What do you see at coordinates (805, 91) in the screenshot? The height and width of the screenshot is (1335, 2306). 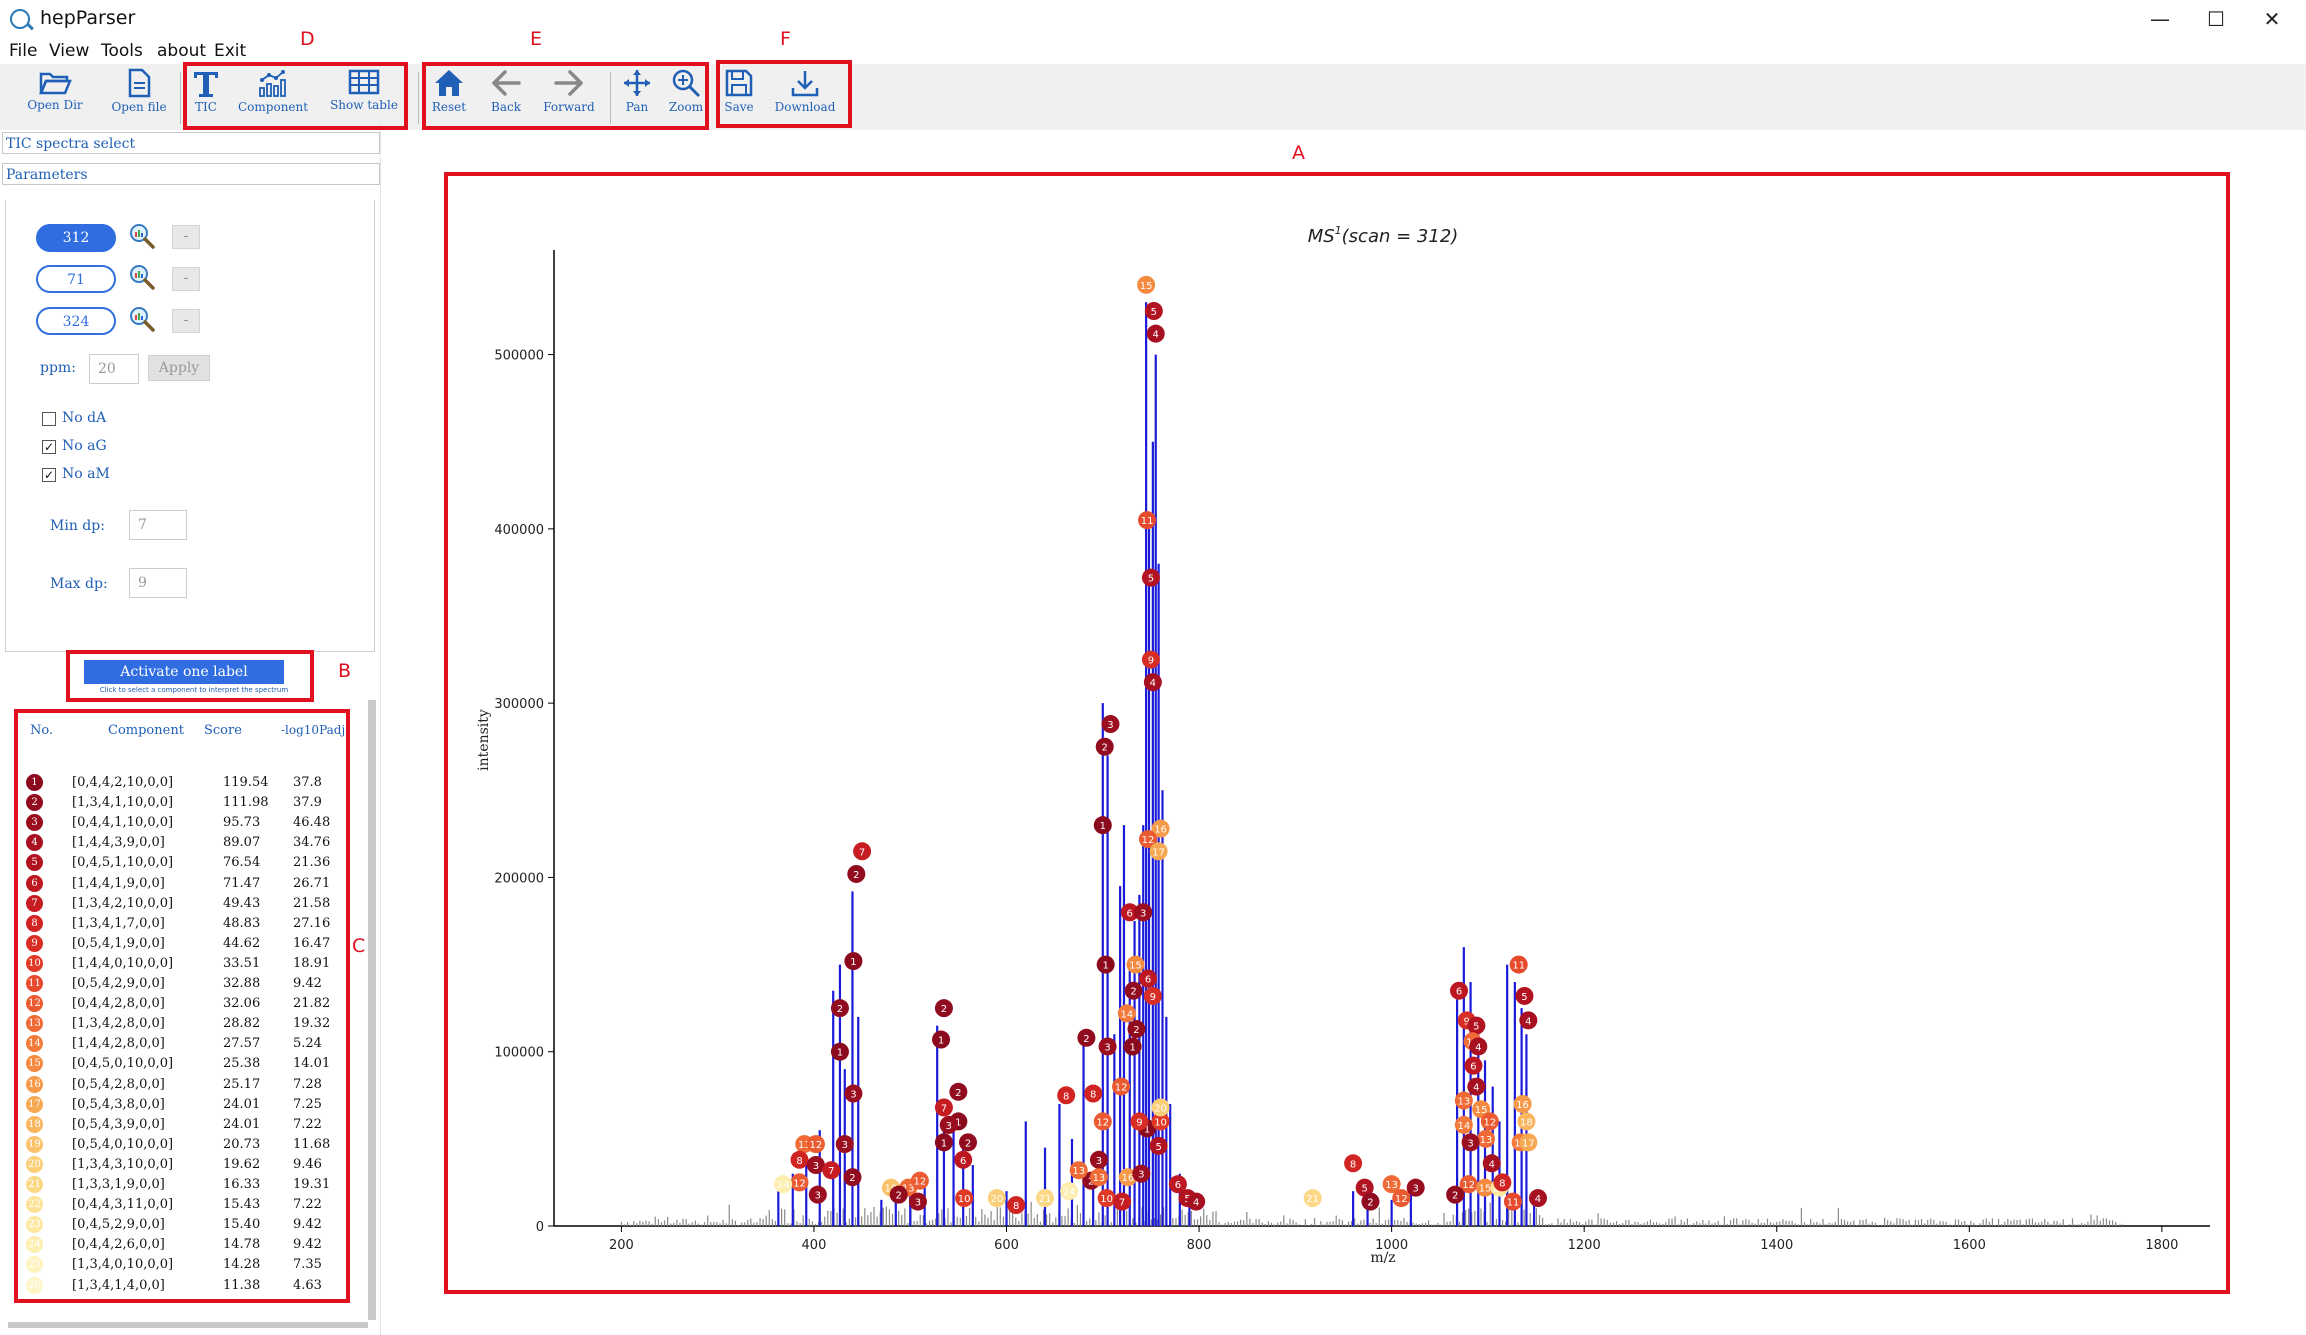 I see `download-button: Download` at bounding box center [805, 91].